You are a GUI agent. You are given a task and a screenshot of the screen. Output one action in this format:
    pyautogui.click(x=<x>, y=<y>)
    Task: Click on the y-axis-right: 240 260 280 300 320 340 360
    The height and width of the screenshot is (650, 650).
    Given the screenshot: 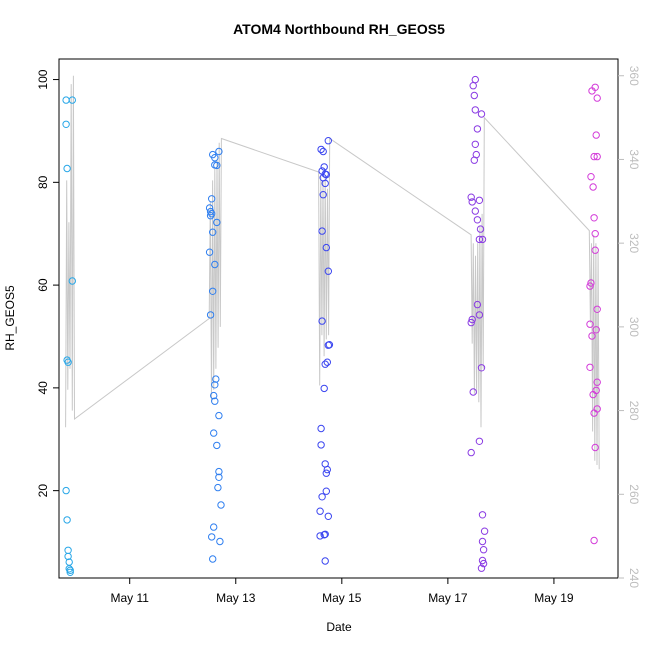 What is the action you would take?
    pyautogui.click(x=629, y=327)
    